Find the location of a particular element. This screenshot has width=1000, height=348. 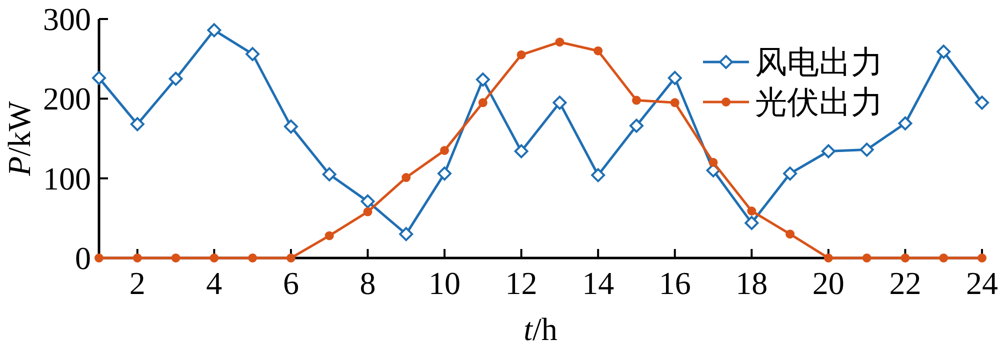

x-tick-label: 24 is located at coordinates (982, 283).